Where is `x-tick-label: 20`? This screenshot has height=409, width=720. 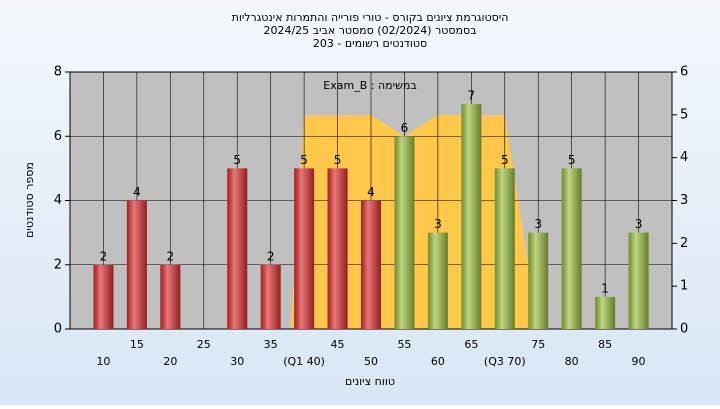
x-tick-label: 20 is located at coordinates (170, 361).